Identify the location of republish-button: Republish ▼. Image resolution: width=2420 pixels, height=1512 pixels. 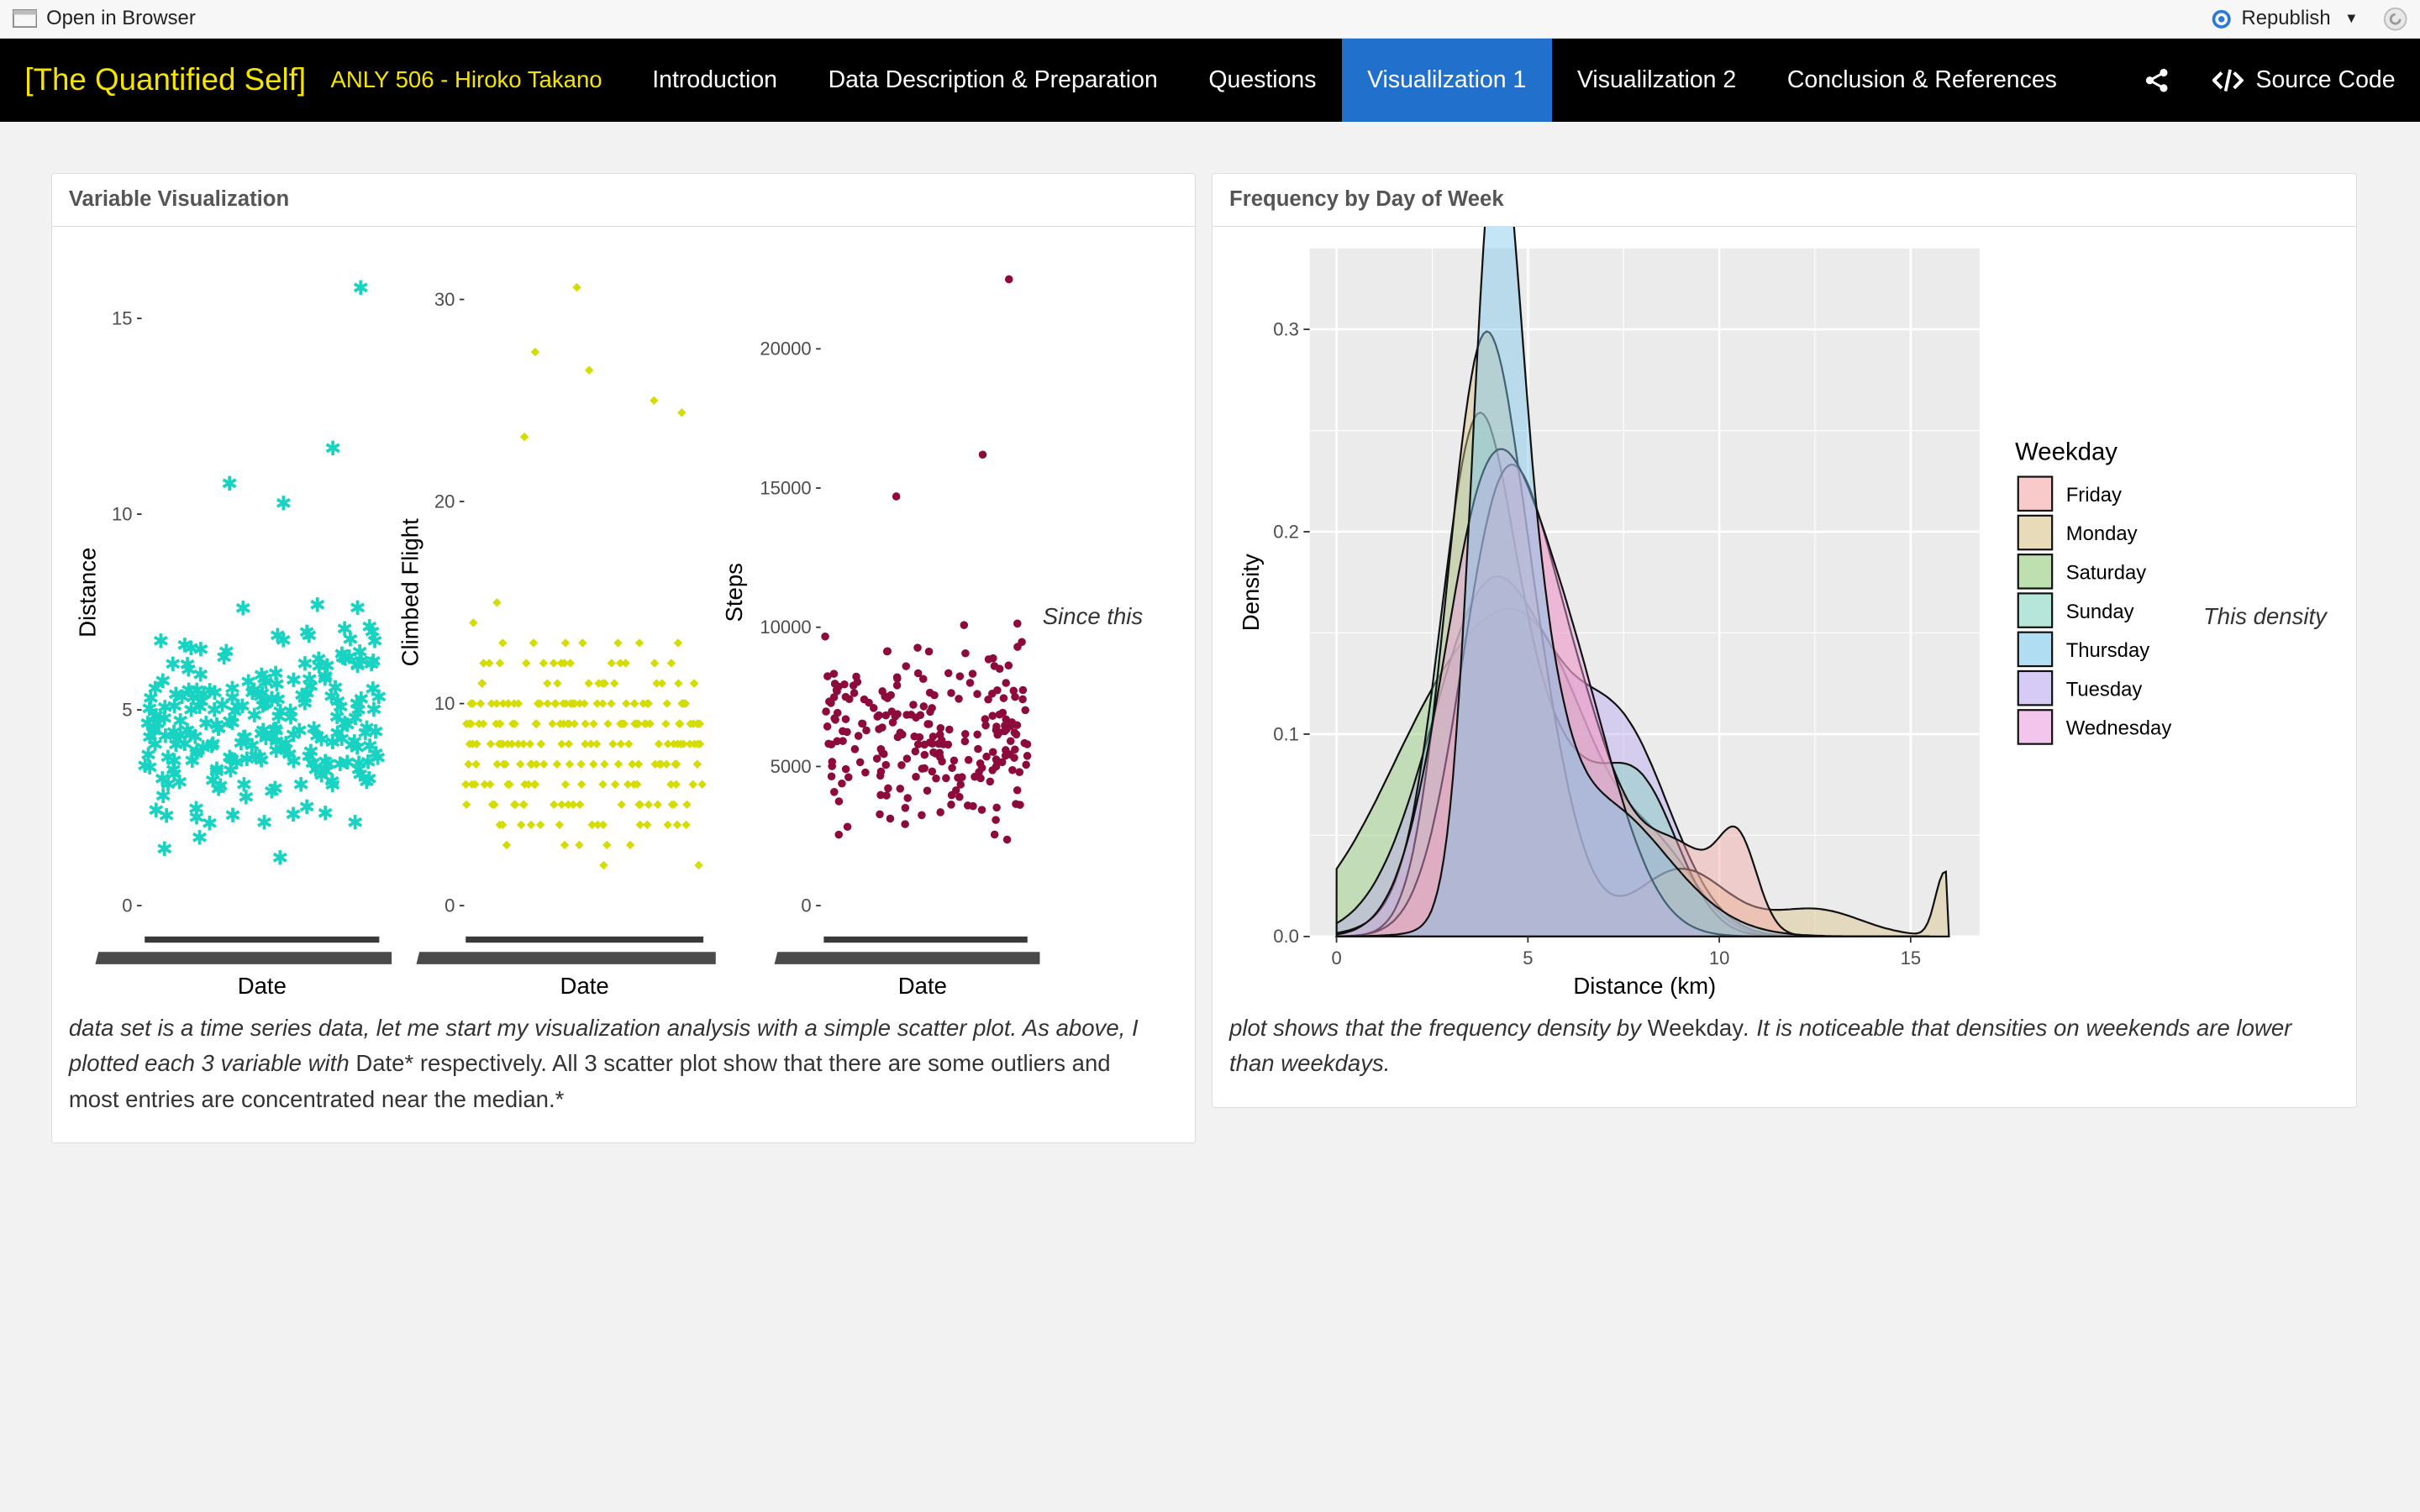
(2284, 18).